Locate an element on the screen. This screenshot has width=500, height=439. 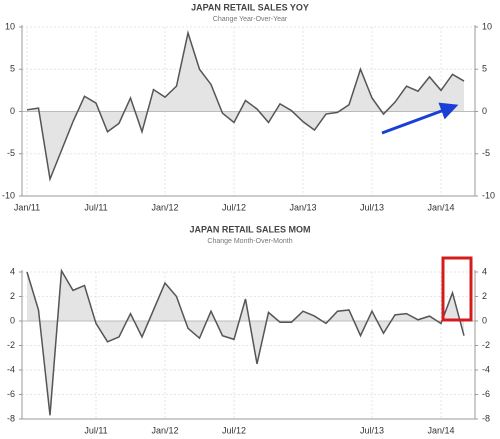
y2-tick-label: -10 is located at coordinates (488, 195).